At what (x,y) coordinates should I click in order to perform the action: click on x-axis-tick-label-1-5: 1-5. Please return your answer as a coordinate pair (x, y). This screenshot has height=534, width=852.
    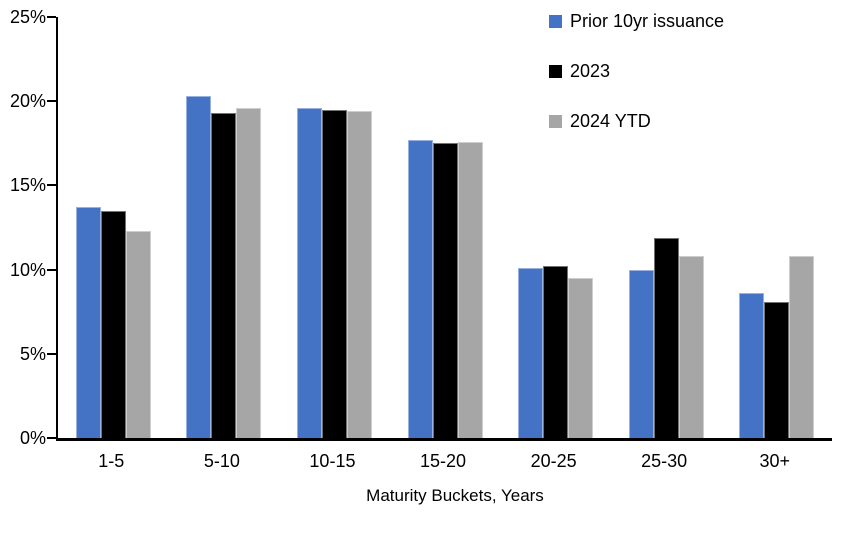
    Looking at the image, I should click on (111, 461).